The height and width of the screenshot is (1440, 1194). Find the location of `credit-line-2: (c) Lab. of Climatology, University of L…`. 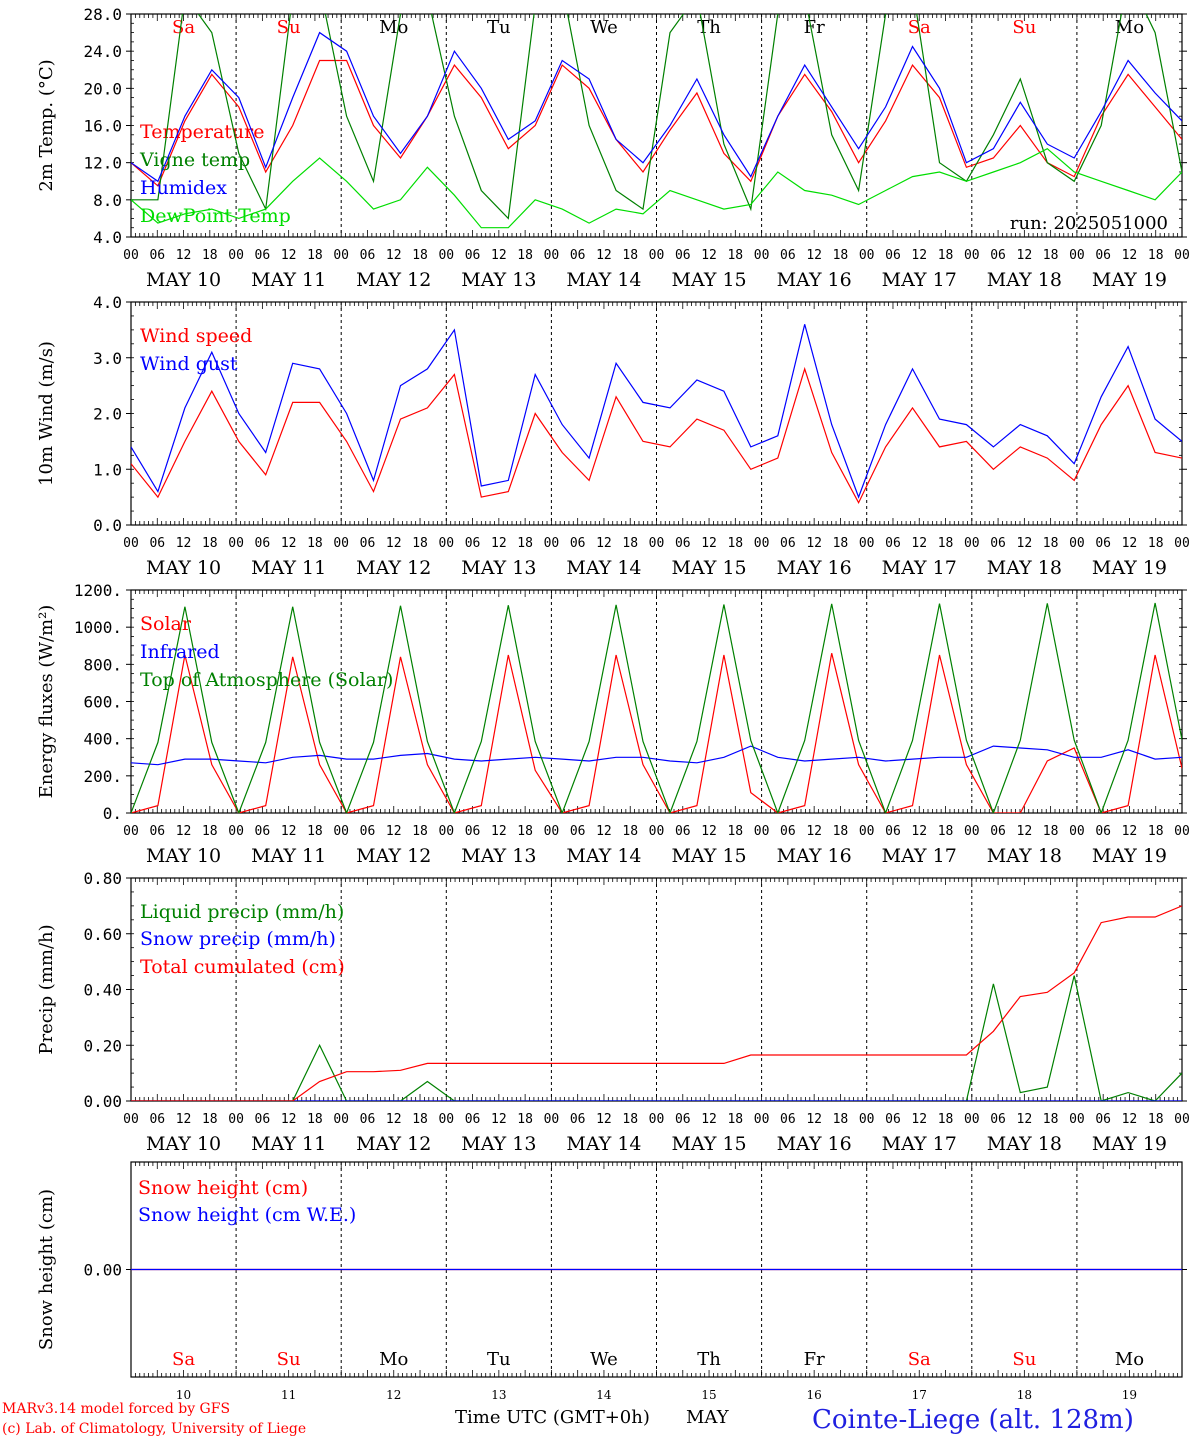

credit-line-2: (c) Lab. of Climatology, University of L… is located at coordinates (154, 1429).